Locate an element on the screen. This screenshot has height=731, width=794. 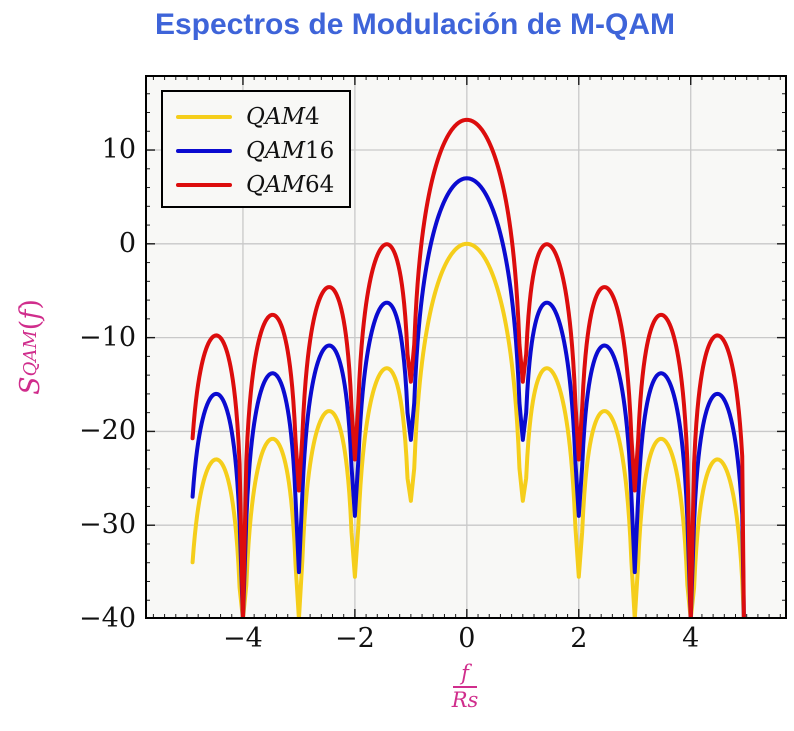
legend: QAM4 QAM16 QAM64 is located at coordinates (256, 149).